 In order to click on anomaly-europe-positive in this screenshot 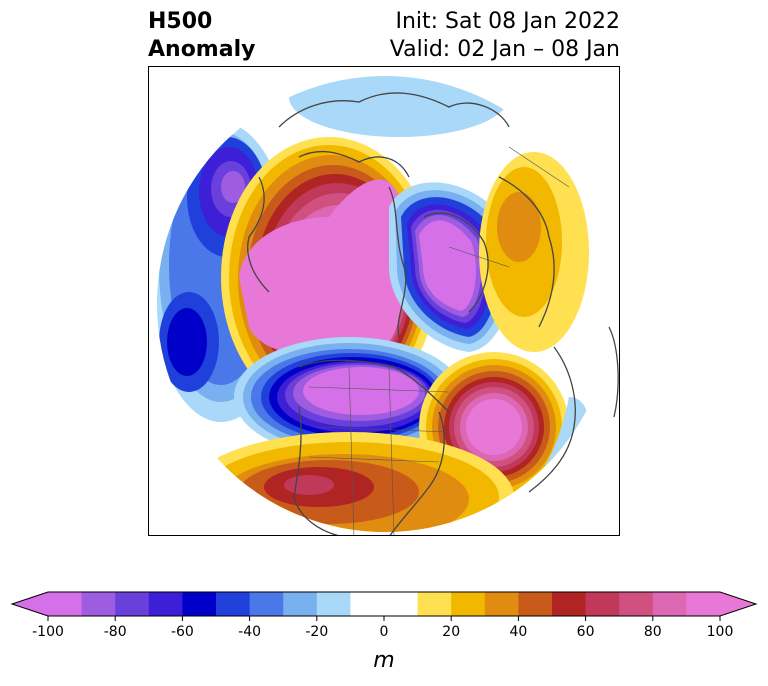, I will do `click(534, 252)`.